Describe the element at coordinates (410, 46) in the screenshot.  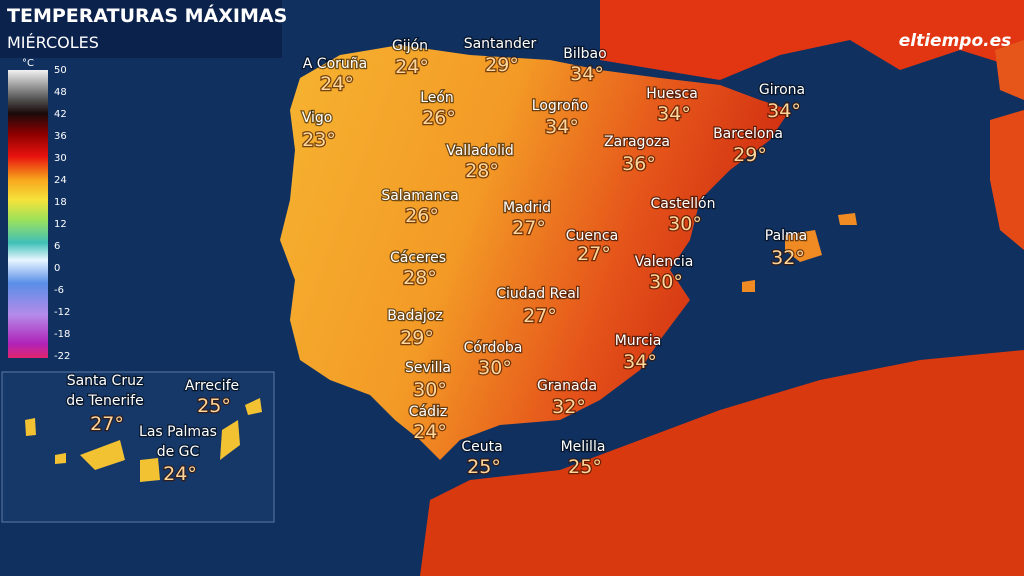
I see `city-name: Gijón` at that location.